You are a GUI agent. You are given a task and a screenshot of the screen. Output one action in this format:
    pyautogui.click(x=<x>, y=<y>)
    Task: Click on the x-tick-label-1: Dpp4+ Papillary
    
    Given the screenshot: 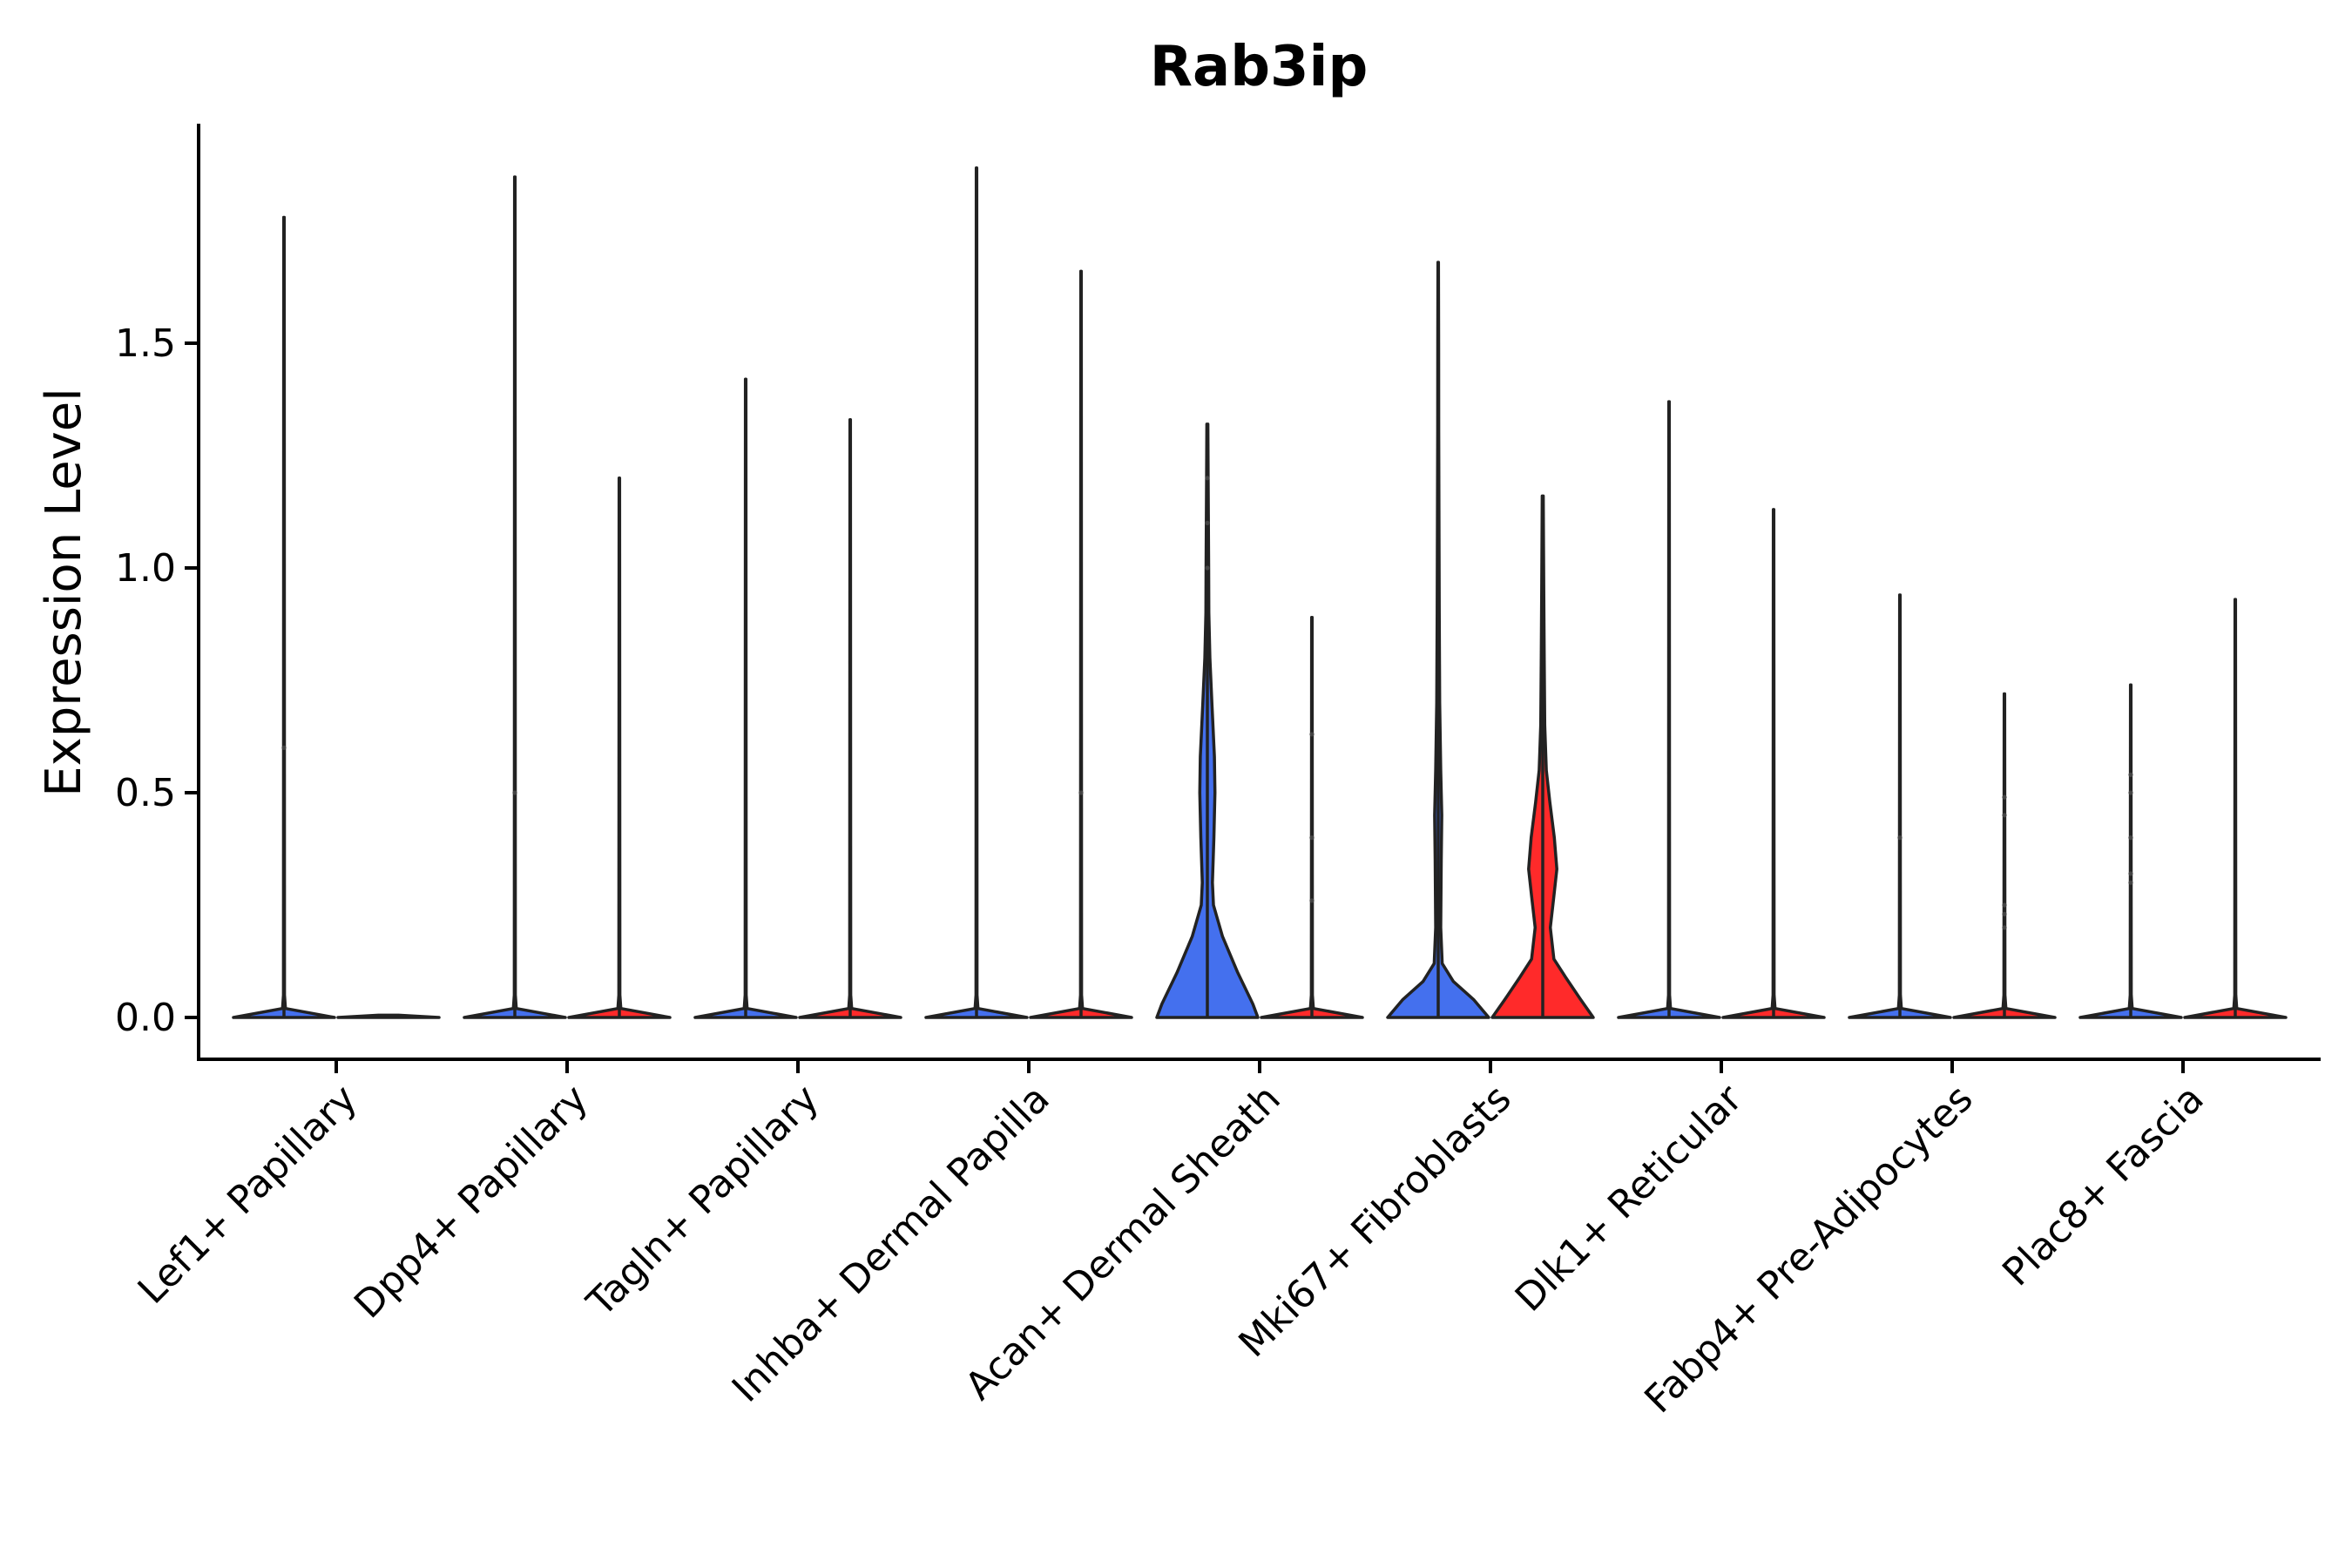 What is the action you would take?
    pyautogui.click(x=471, y=1202)
    